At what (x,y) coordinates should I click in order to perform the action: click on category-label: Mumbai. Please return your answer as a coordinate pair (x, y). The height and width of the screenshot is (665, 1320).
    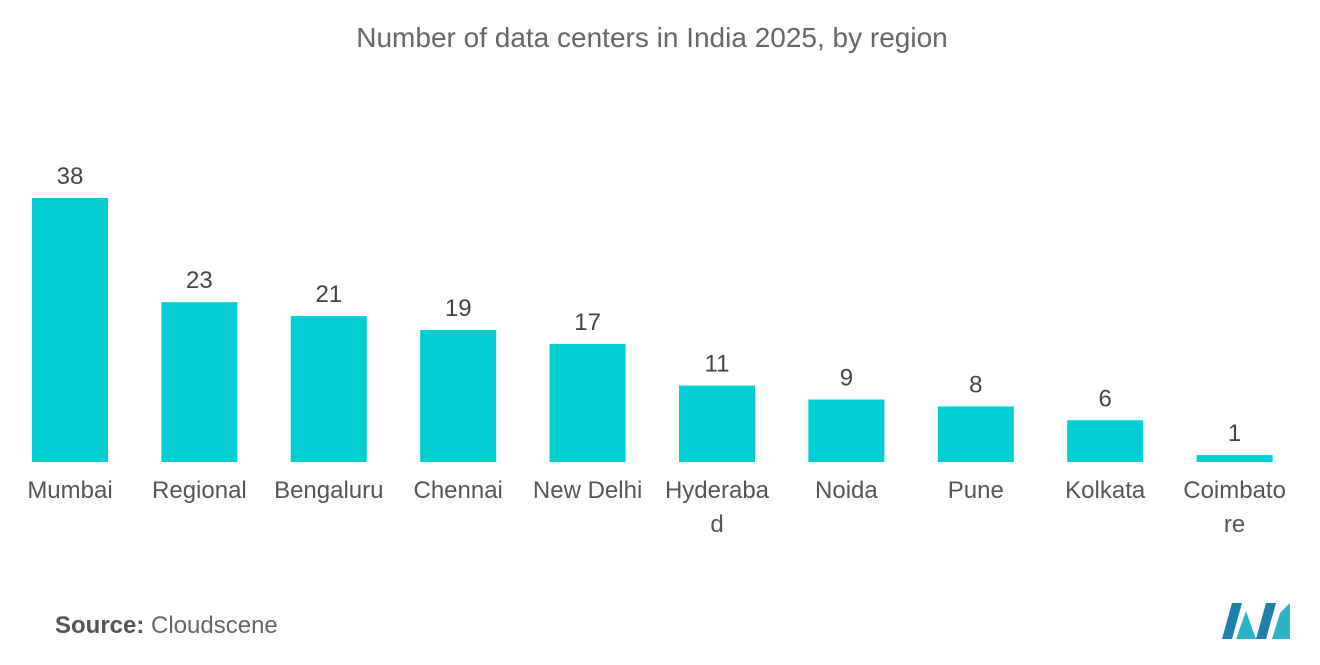
    Looking at the image, I should click on (69, 490).